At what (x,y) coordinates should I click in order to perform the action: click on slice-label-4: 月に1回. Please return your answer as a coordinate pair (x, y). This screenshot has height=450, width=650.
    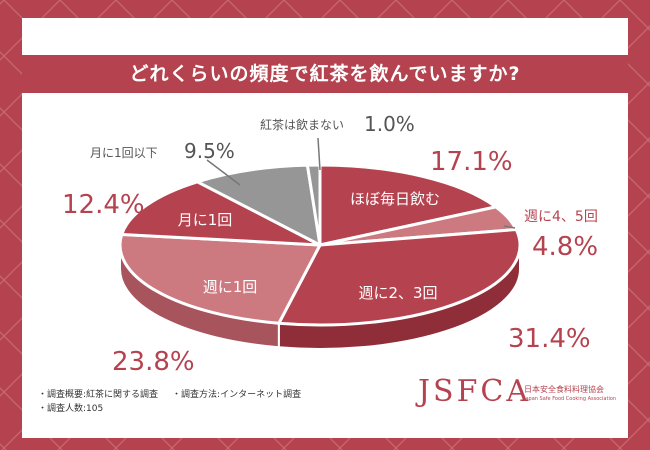
    Looking at the image, I should click on (205, 220).